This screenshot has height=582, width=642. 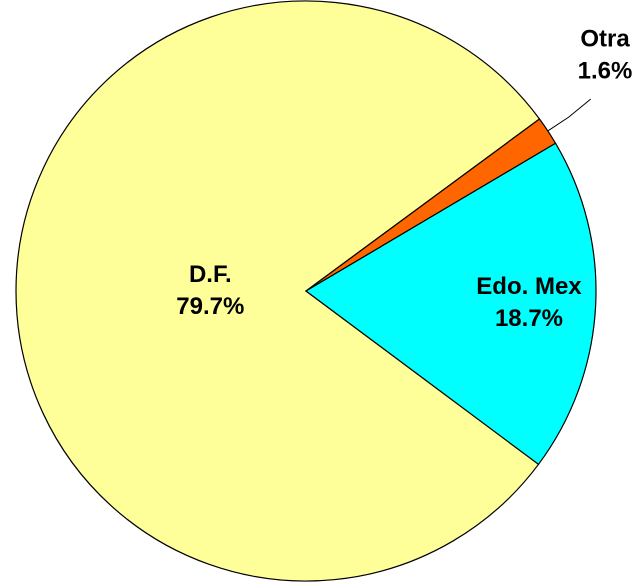 I want to click on value-label: 1.6%, so click(x=605, y=70).